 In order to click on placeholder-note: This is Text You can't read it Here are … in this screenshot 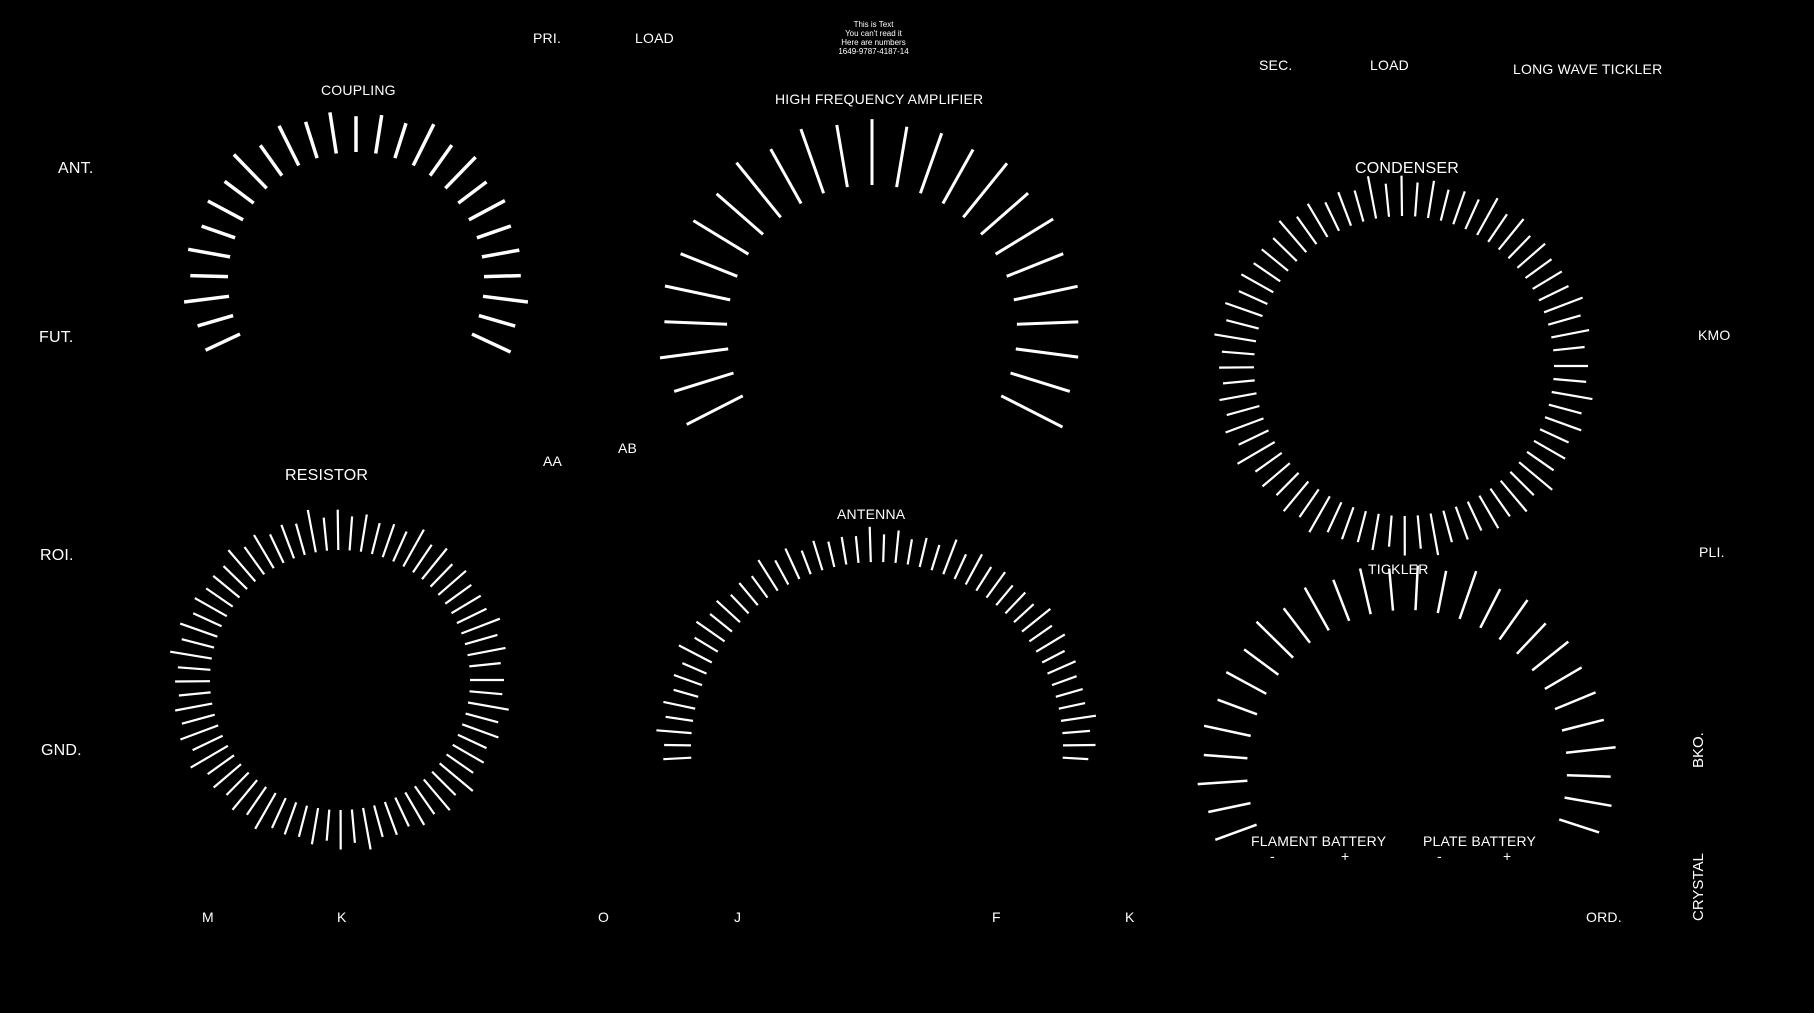, I will do `click(873, 38)`.